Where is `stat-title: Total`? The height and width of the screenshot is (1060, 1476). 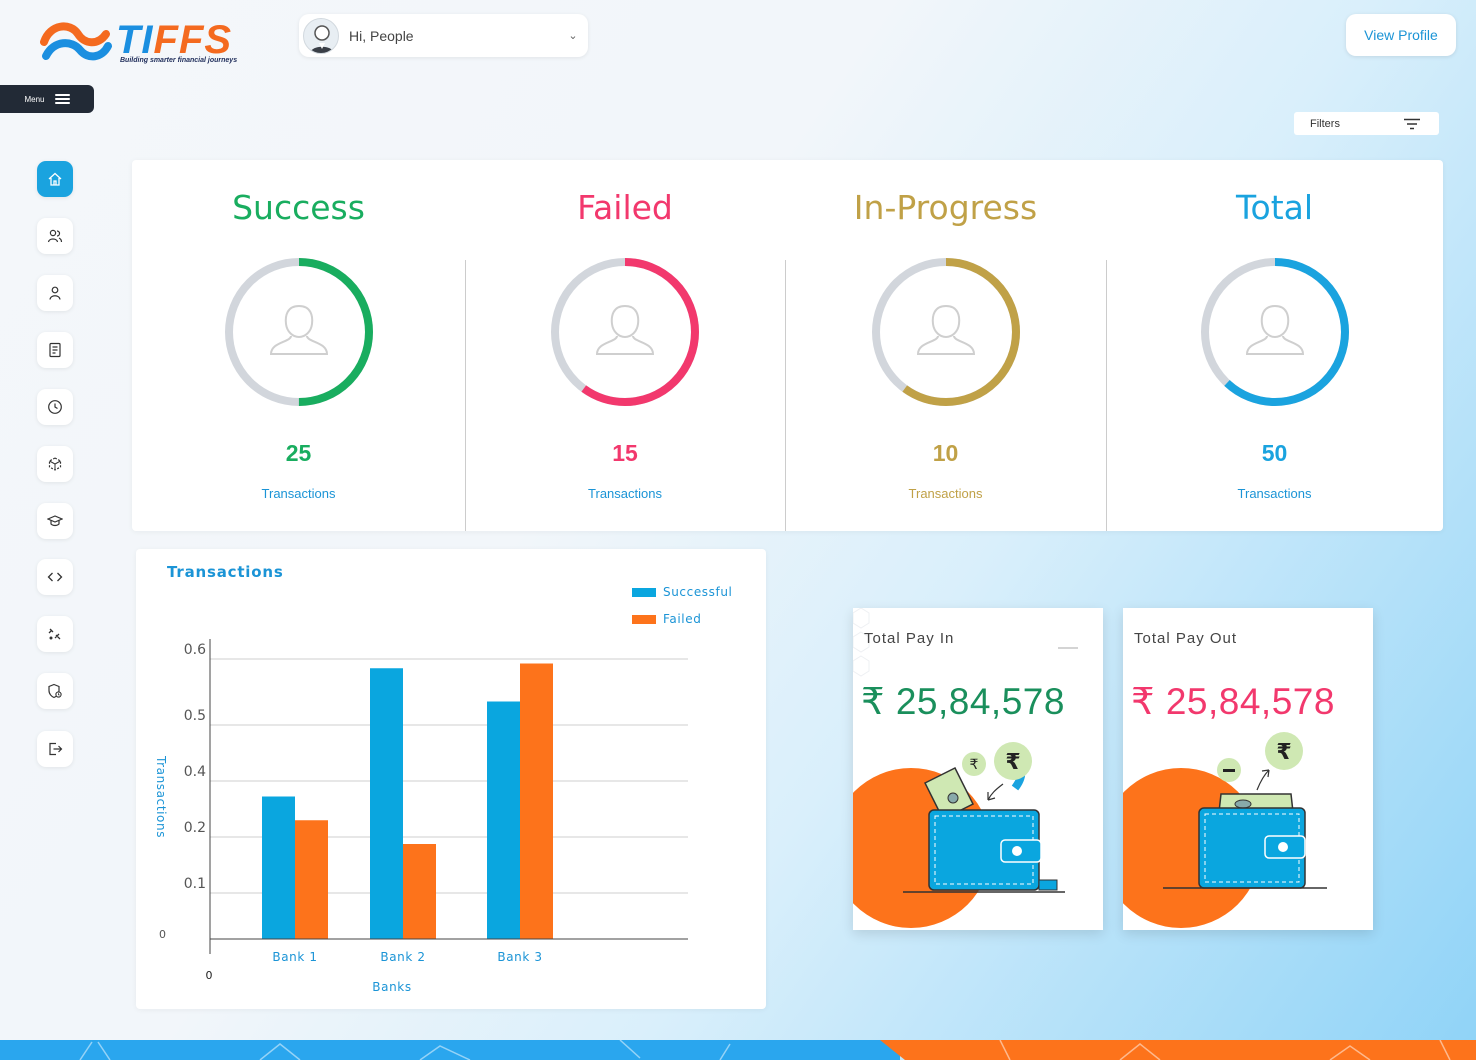 stat-title: Total is located at coordinates (1274, 207).